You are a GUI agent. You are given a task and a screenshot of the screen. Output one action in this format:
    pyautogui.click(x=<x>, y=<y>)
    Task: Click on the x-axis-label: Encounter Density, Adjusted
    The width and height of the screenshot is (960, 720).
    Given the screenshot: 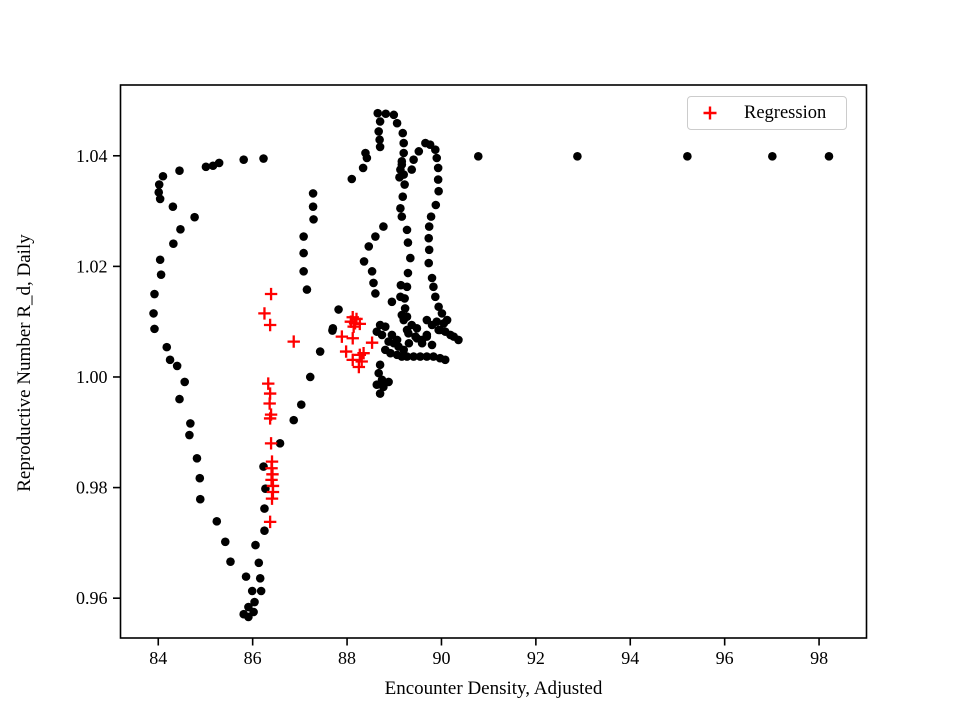 What is the action you would take?
    pyautogui.click(x=493, y=688)
    